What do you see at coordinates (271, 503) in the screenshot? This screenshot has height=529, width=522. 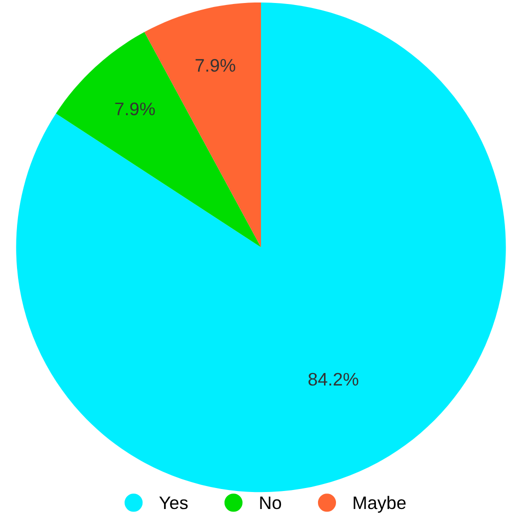 I see `legend-label: No` at bounding box center [271, 503].